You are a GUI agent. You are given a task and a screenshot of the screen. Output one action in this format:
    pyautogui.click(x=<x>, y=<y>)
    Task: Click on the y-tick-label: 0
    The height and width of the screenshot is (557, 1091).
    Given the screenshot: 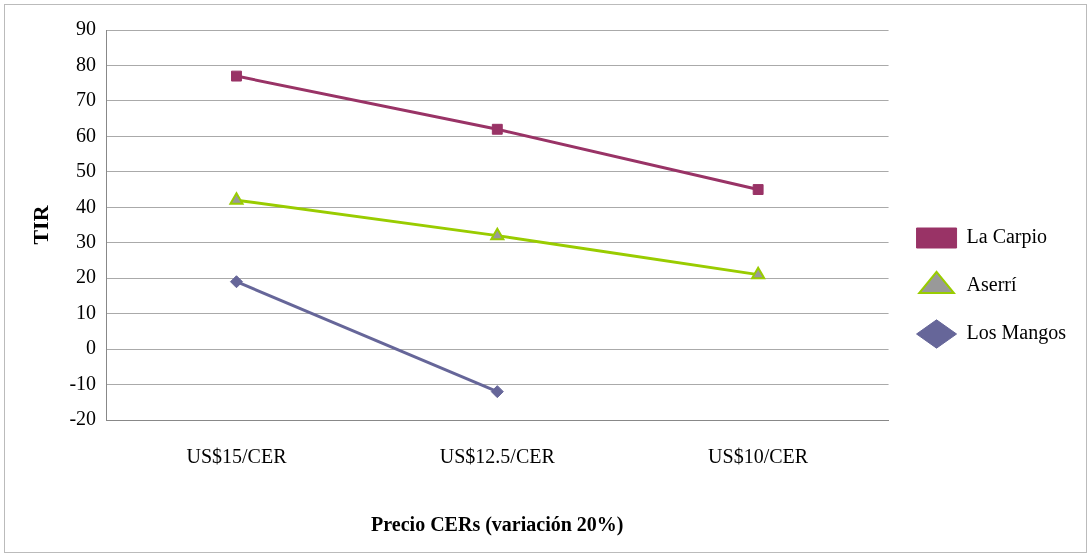 What is the action you would take?
    pyautogui.click(x=91, y=347)
    